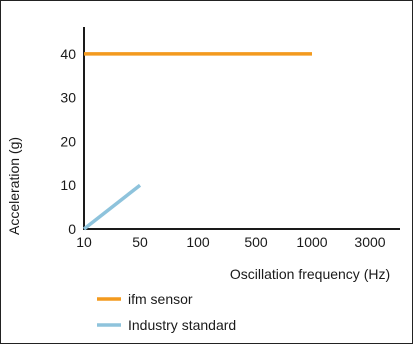  I want to click on x-tick-label: 500, so click(256, 242).